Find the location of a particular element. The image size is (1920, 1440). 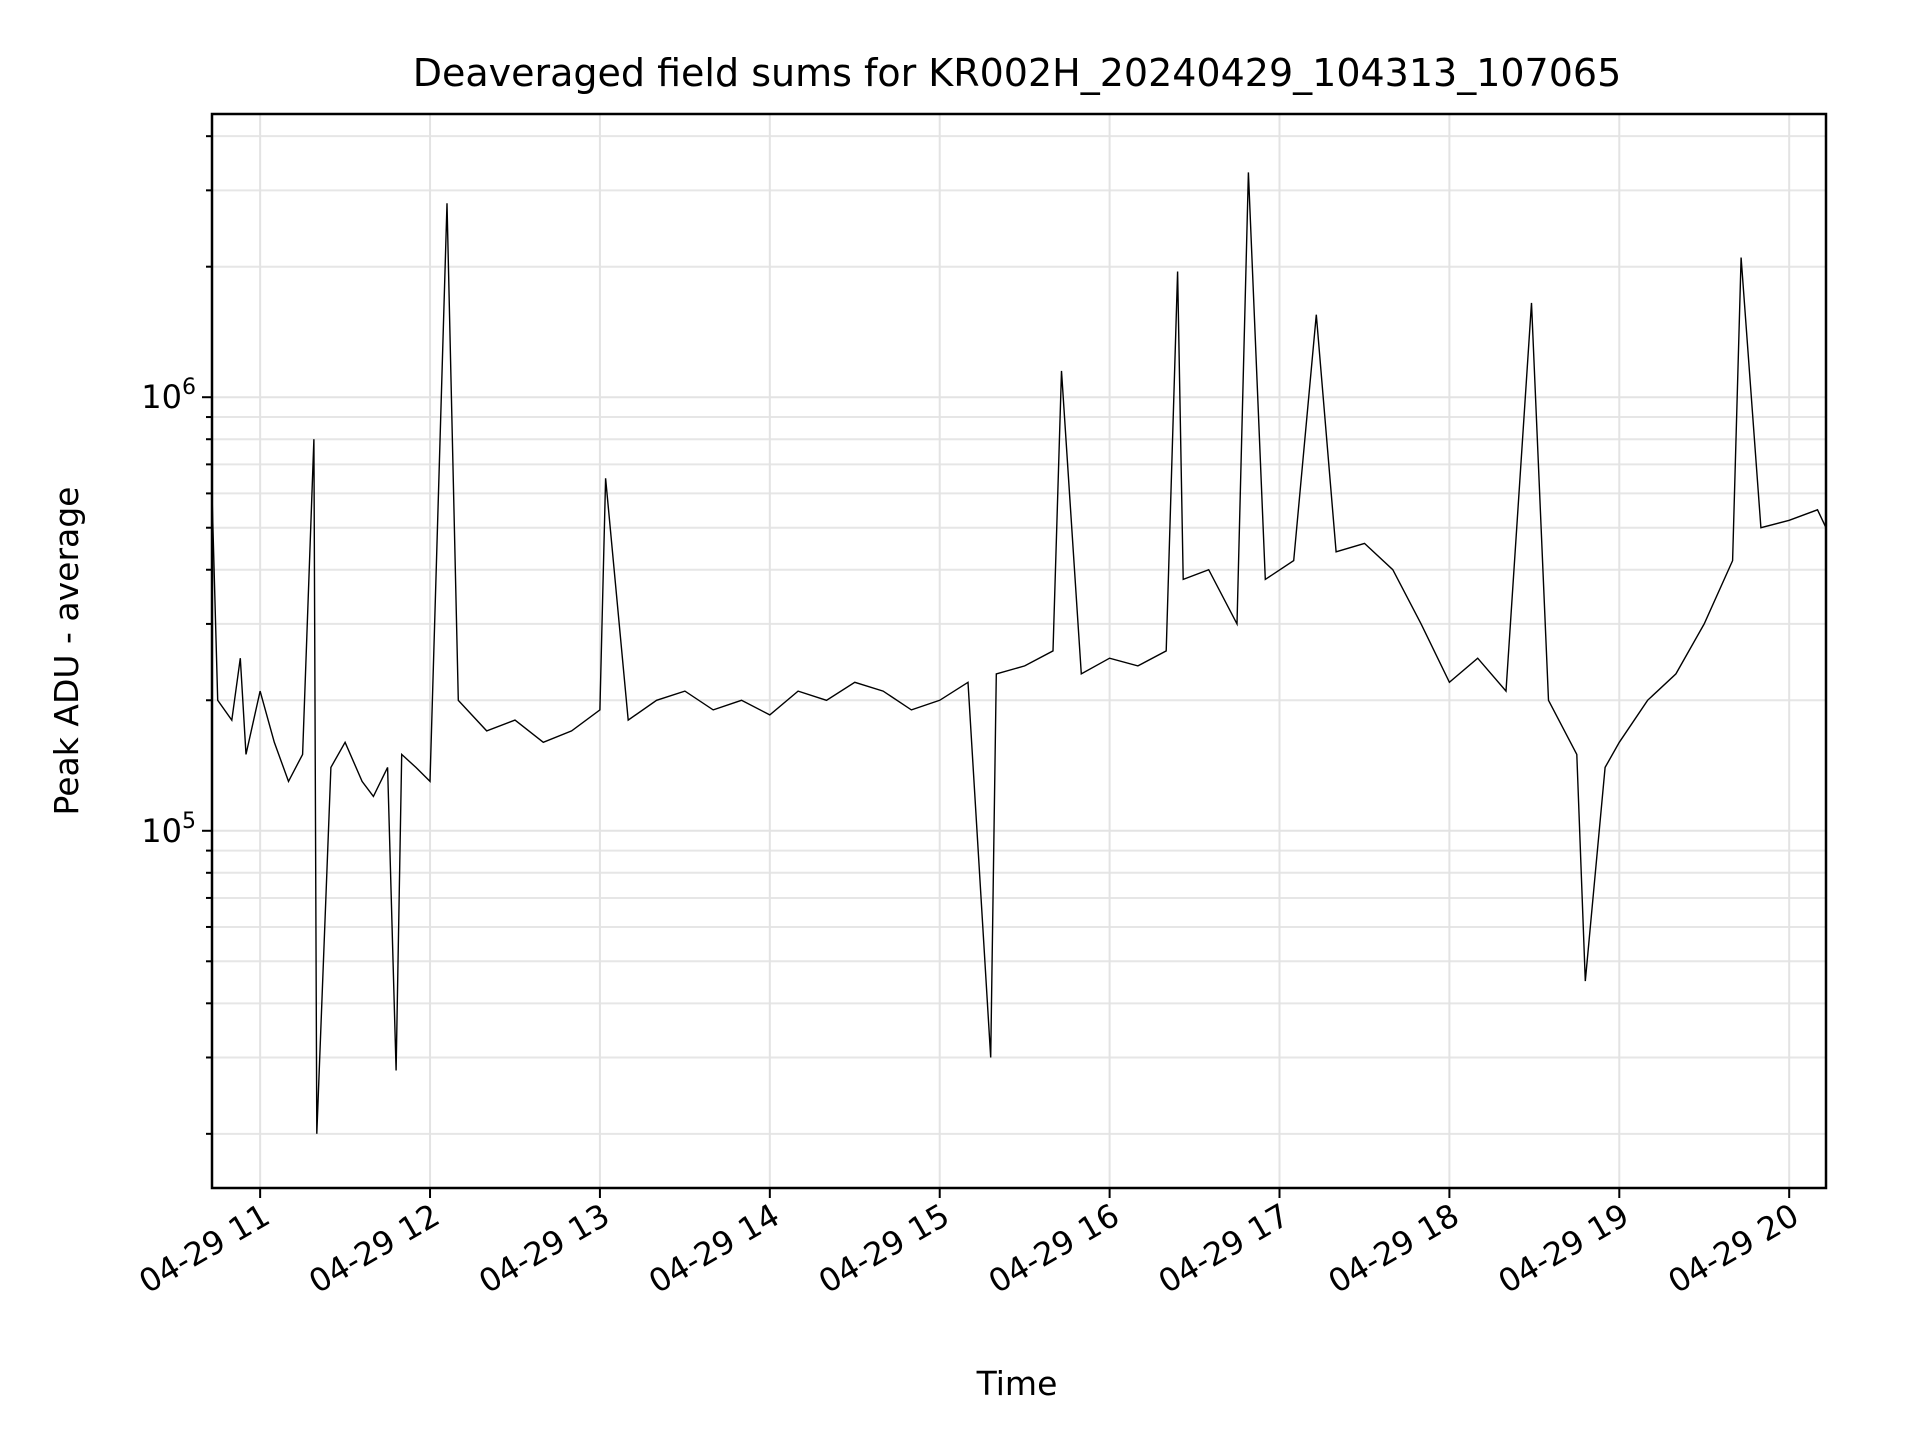

y-axis-label: Peak ADU - average is located at coordinates (66, 651).